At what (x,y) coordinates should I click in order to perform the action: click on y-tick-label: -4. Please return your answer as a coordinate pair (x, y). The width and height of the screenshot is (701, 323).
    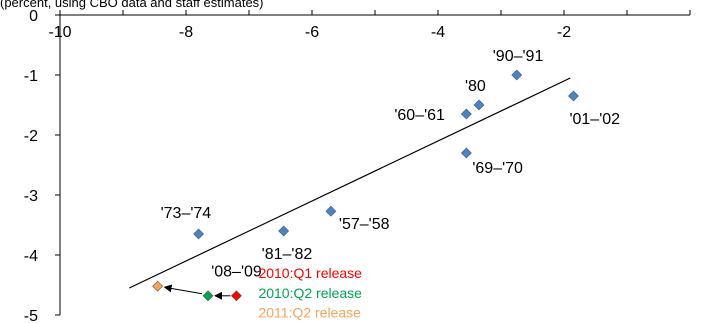
    Looking at the image, I should click on (31, 256).